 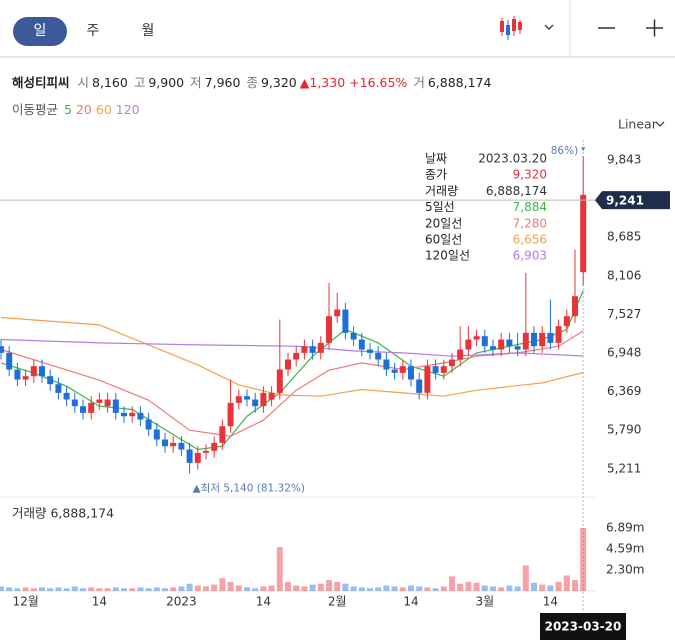 I want to click on volume-tick-label: 6.89m, so click(x=625, y=527).